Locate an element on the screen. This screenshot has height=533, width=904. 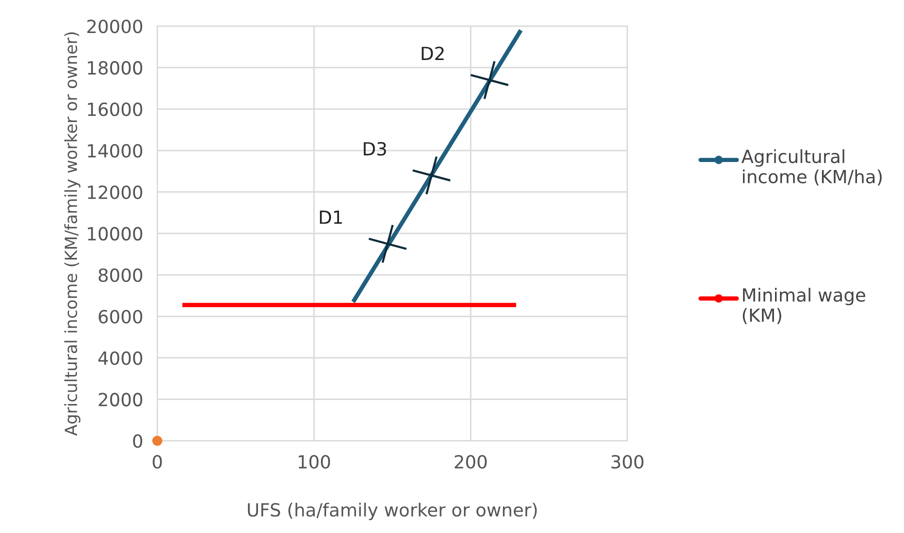
x-tick-label: 100 is located at coordinates (314, 462).